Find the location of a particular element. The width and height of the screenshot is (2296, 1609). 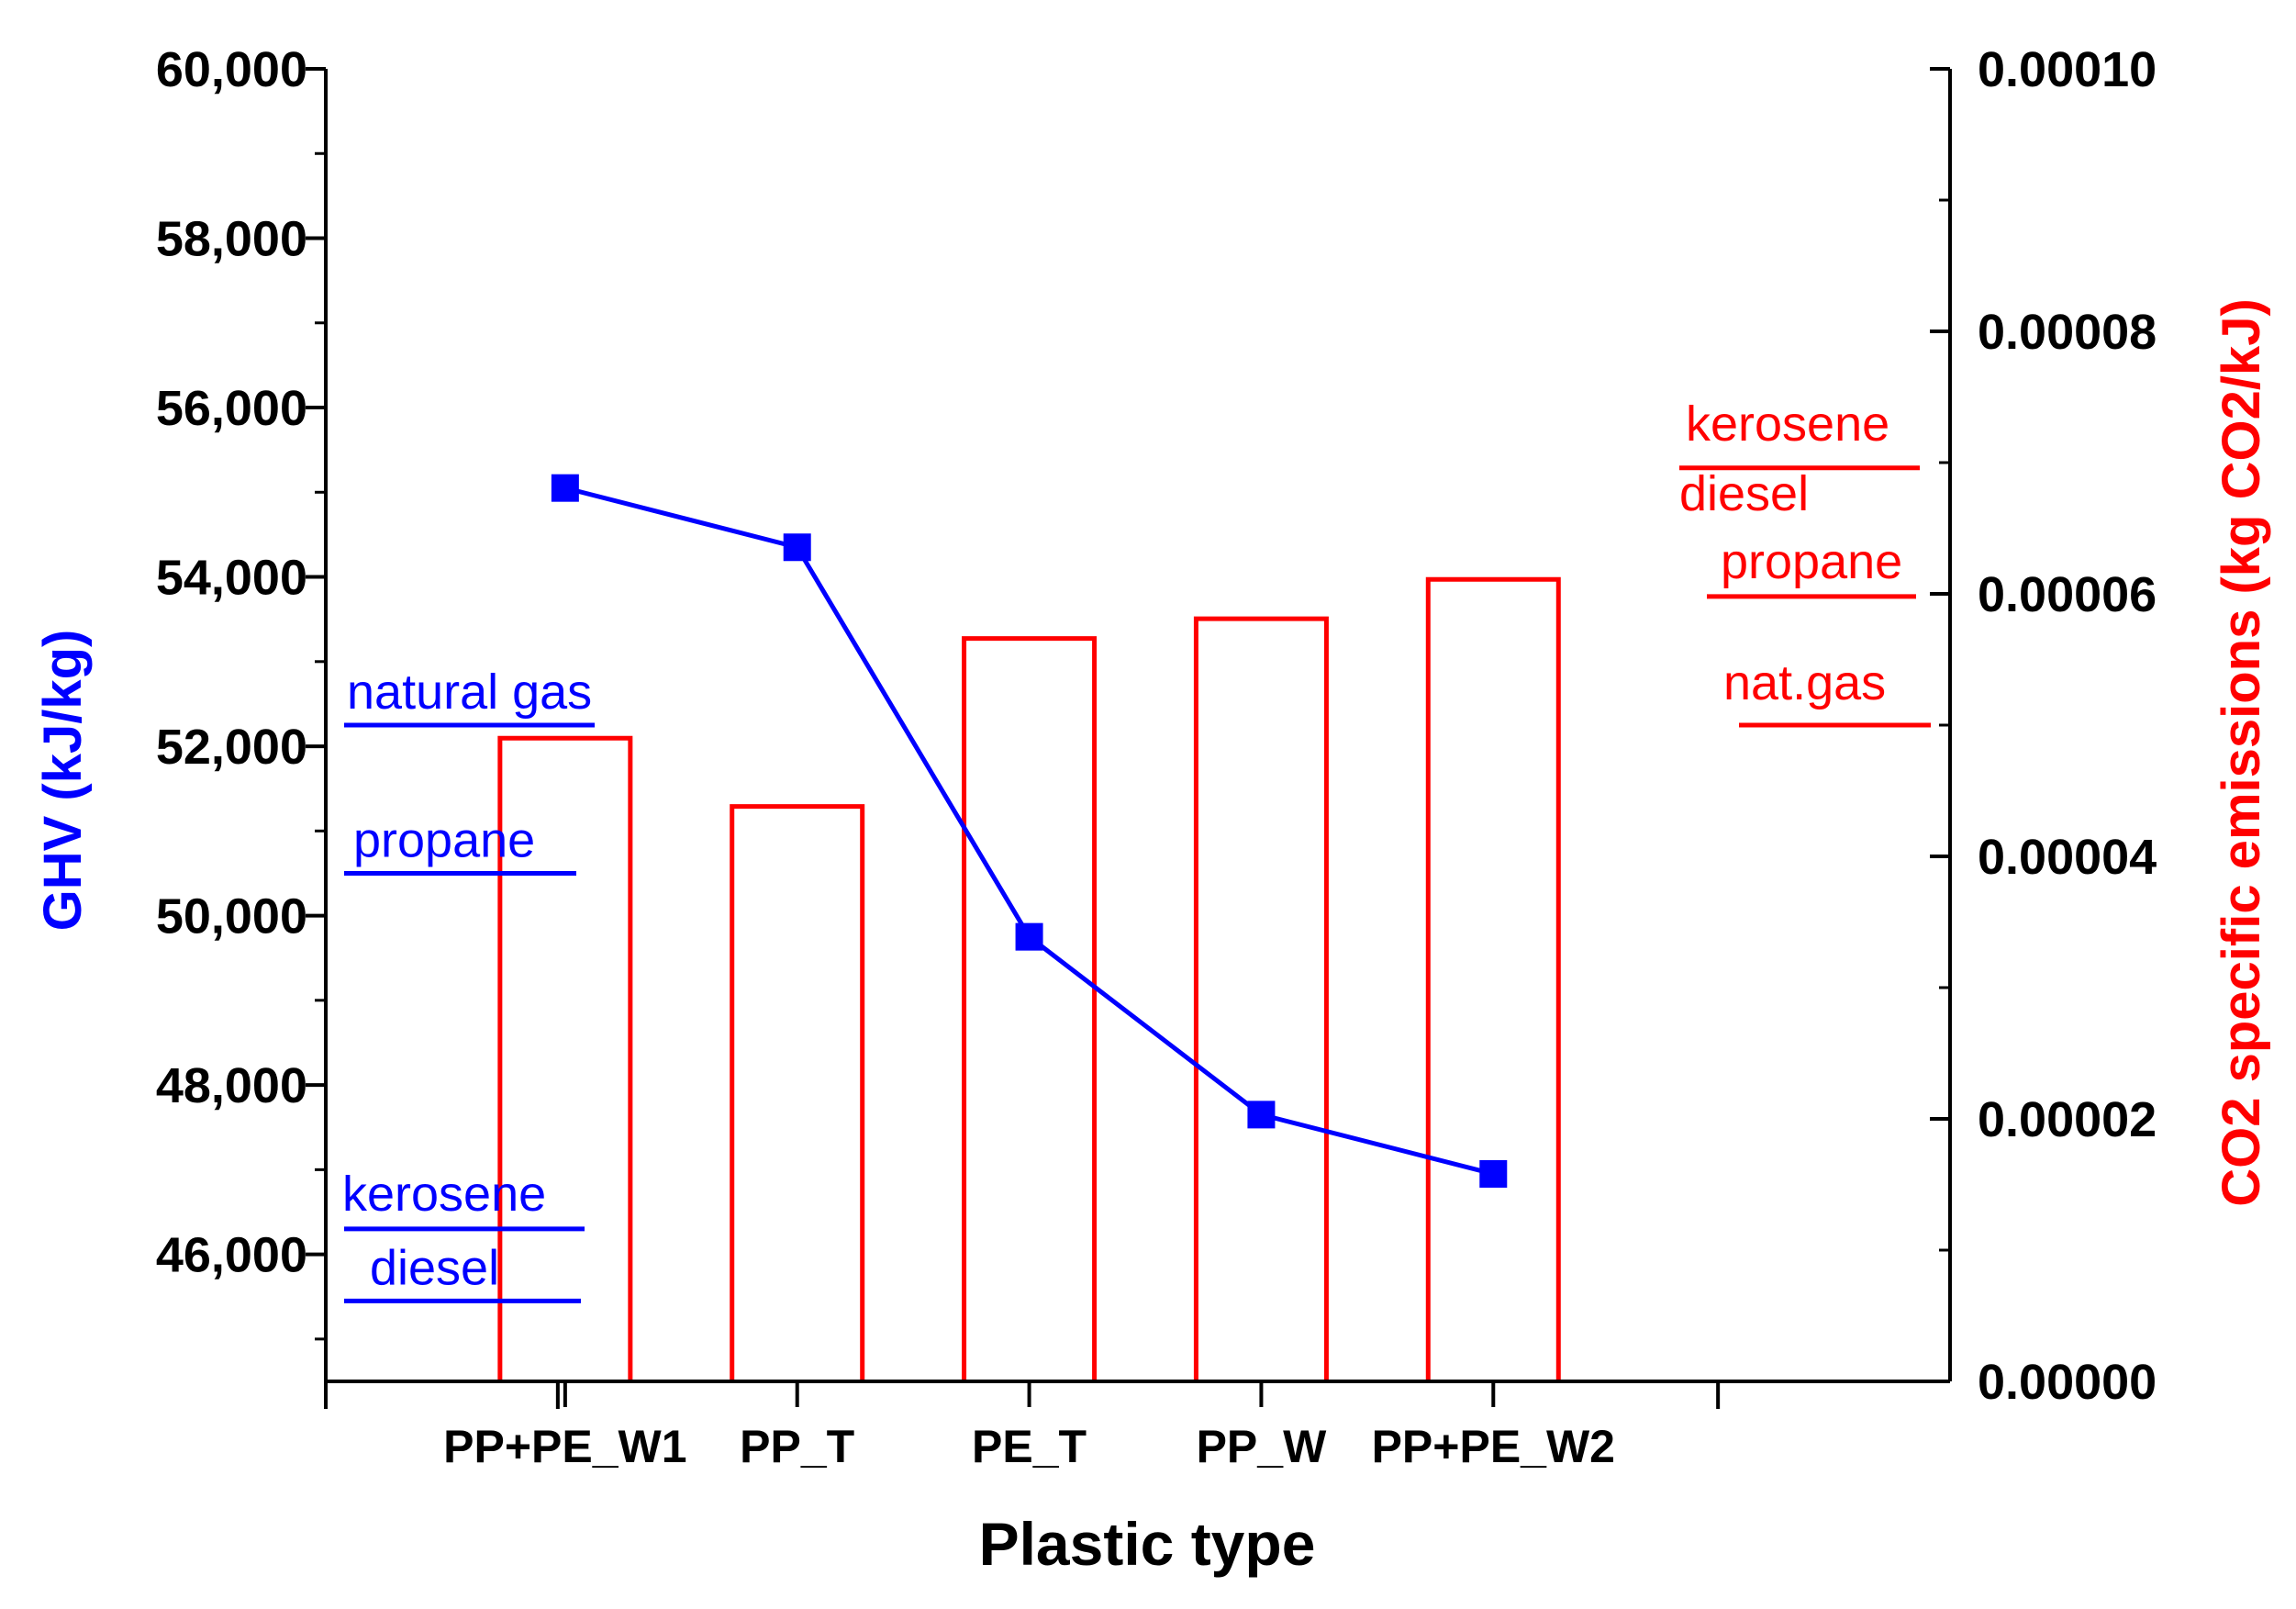

right-tick-label: 0.00002 is located at coordinates (2067, 1119).